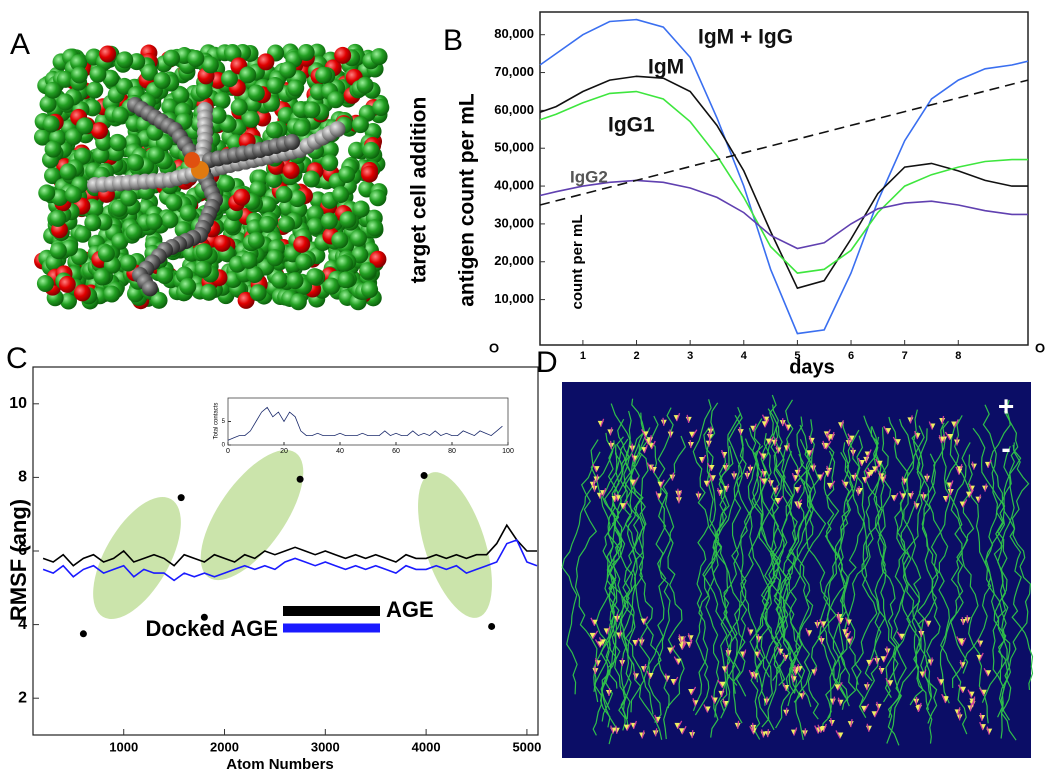 Image resolution: width=1049 pixels, height=773 pixels. Describe the element at coordinates (22, 550) in the screenshot. I see `y-tick-label: 6` at that location.